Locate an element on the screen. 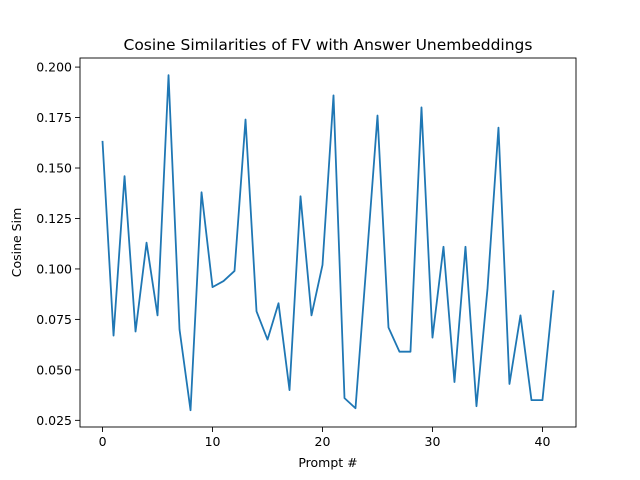 This screenshot has width=640, height=480. y-tick-label: 0.025 is located at coordinates (54, 420).